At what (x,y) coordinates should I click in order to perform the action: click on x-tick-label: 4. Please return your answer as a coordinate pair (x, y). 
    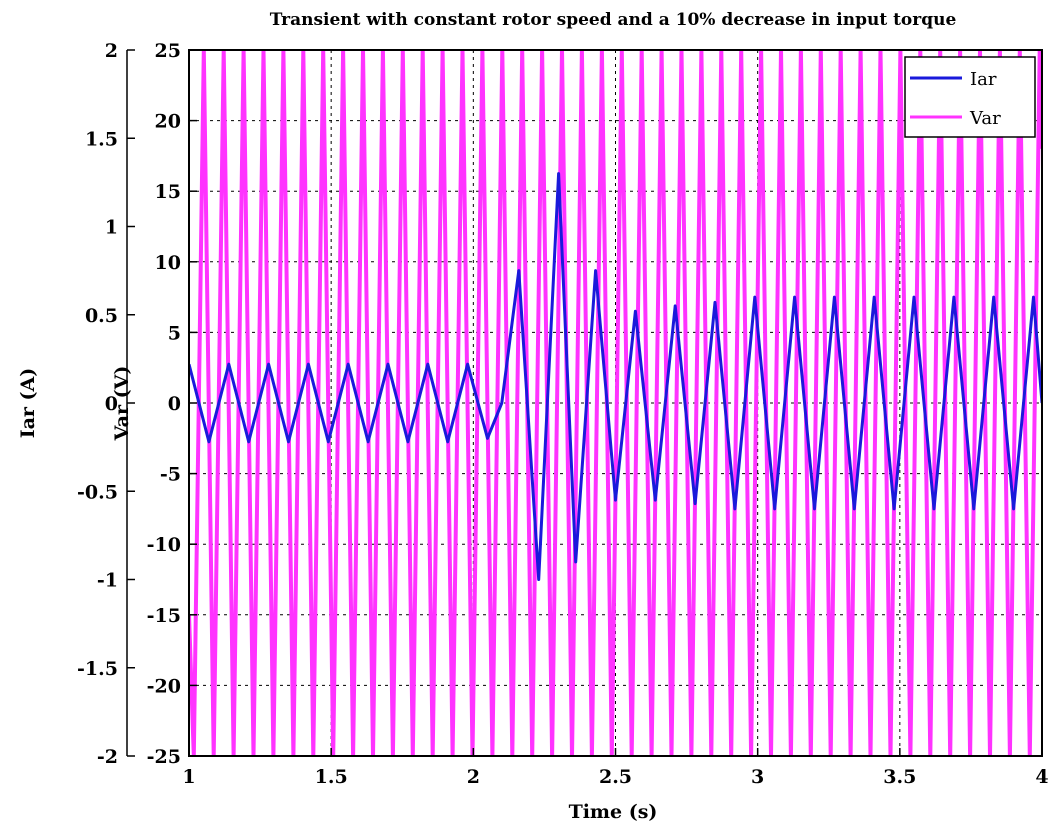
    Looking at the image, I should click on (1041, 777).